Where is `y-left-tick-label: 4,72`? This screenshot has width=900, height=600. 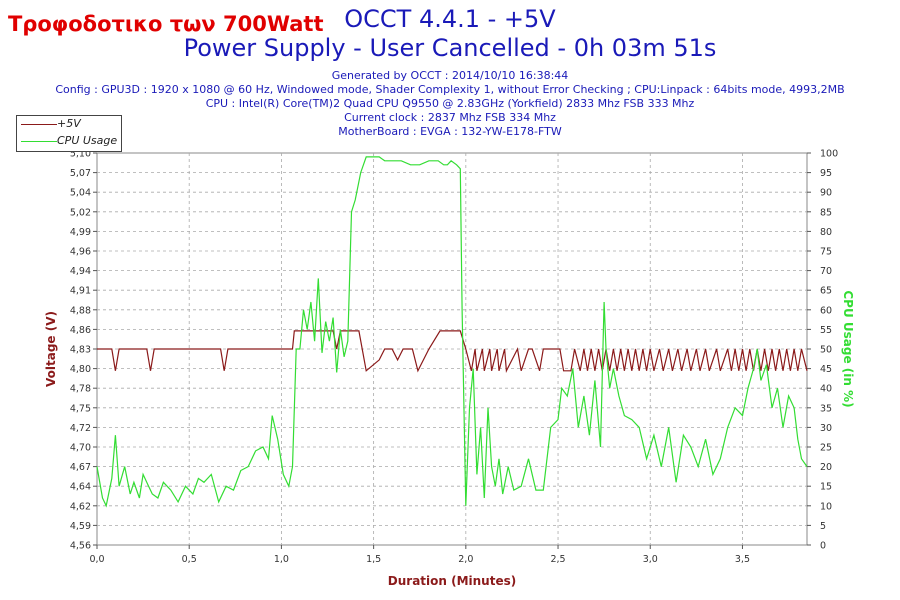 y-left-tick-label: 4,72 is located at coordinates (80, 428).